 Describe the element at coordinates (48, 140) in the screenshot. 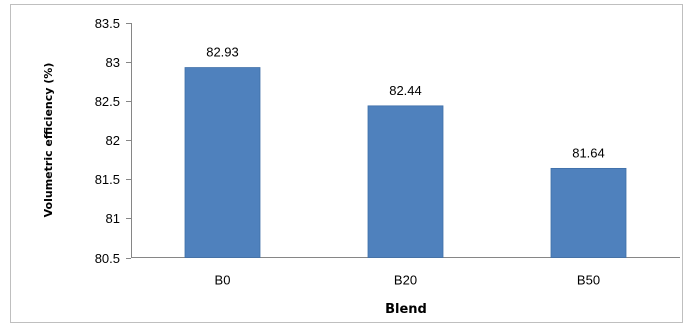

I see `y-axis-title: Volumetric efficiency (%)` at that location.